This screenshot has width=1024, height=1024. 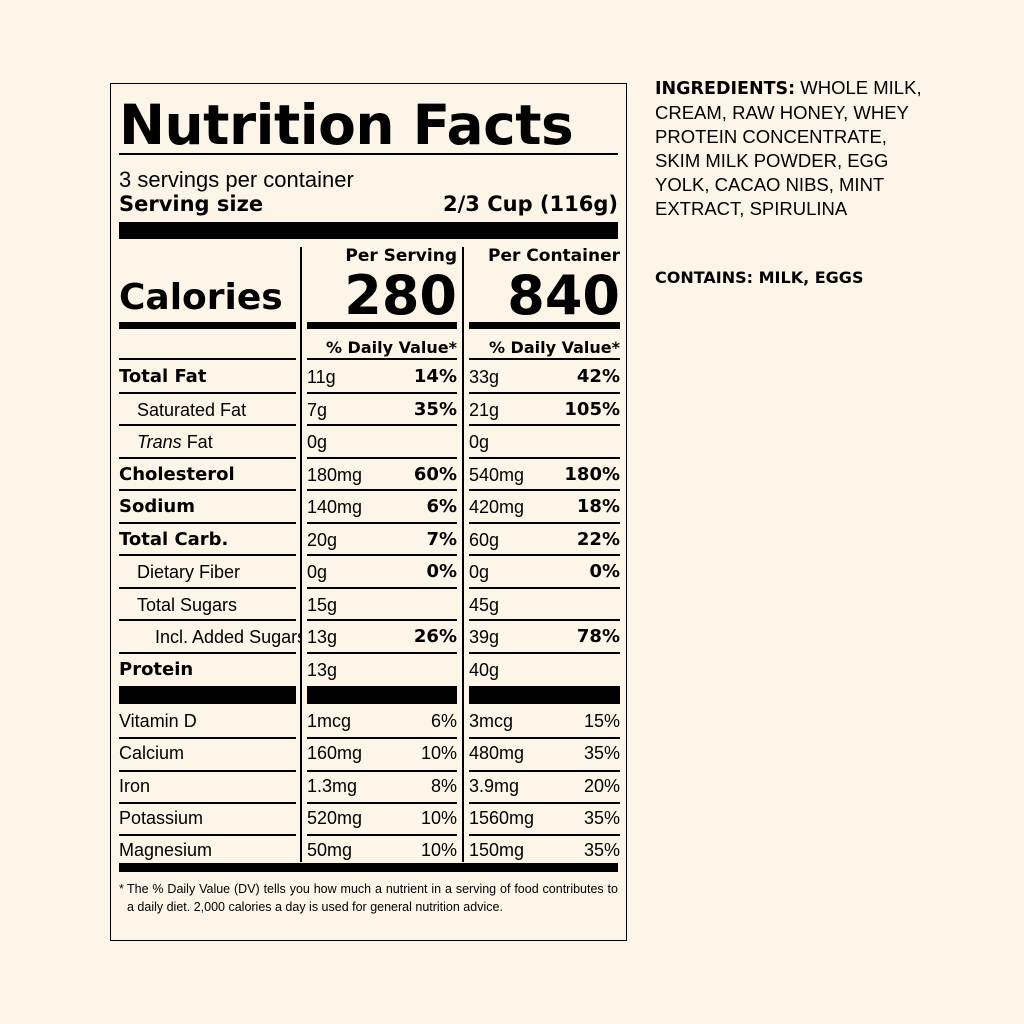 What do you see at coordinates (598, 636) in the screenshot?
I see `container-daily-value: 78%` at bounding box center [598, 636].